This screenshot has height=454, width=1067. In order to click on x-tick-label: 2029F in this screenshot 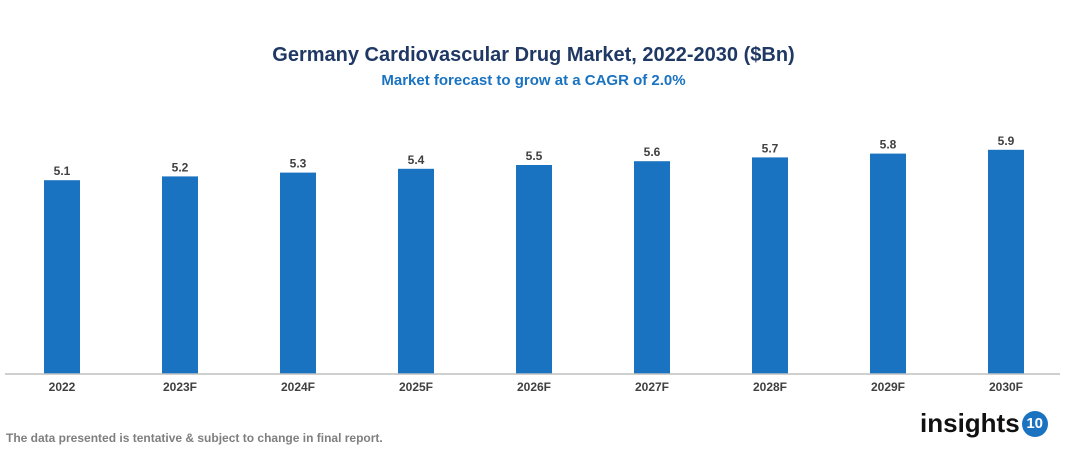, I will do `click(888, 387)`.